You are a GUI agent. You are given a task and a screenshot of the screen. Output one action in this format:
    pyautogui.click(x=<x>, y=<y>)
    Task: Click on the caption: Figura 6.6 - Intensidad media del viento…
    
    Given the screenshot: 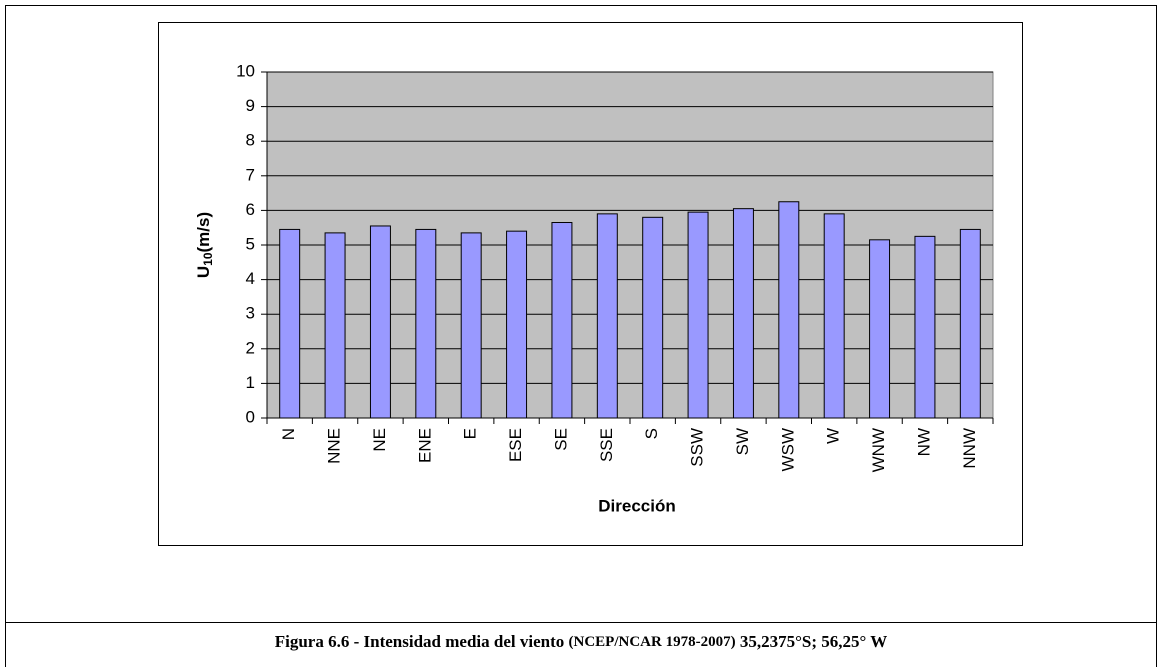 What is the action you would take?
    pyautogui.click(x=581, y=641)
    